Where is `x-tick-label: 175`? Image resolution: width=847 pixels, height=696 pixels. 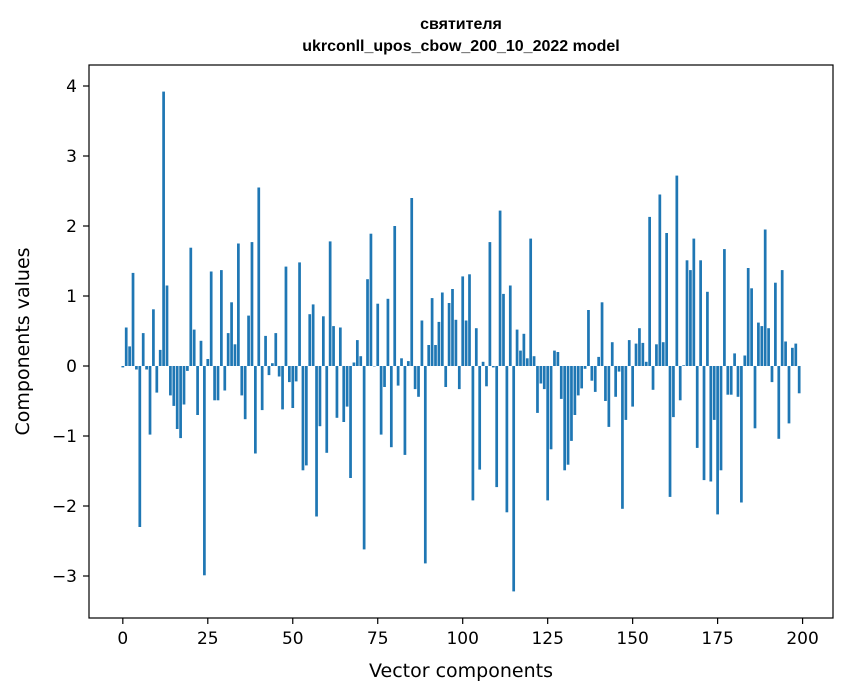
x-tick-label: 175 is located at coordinates (717, 639).